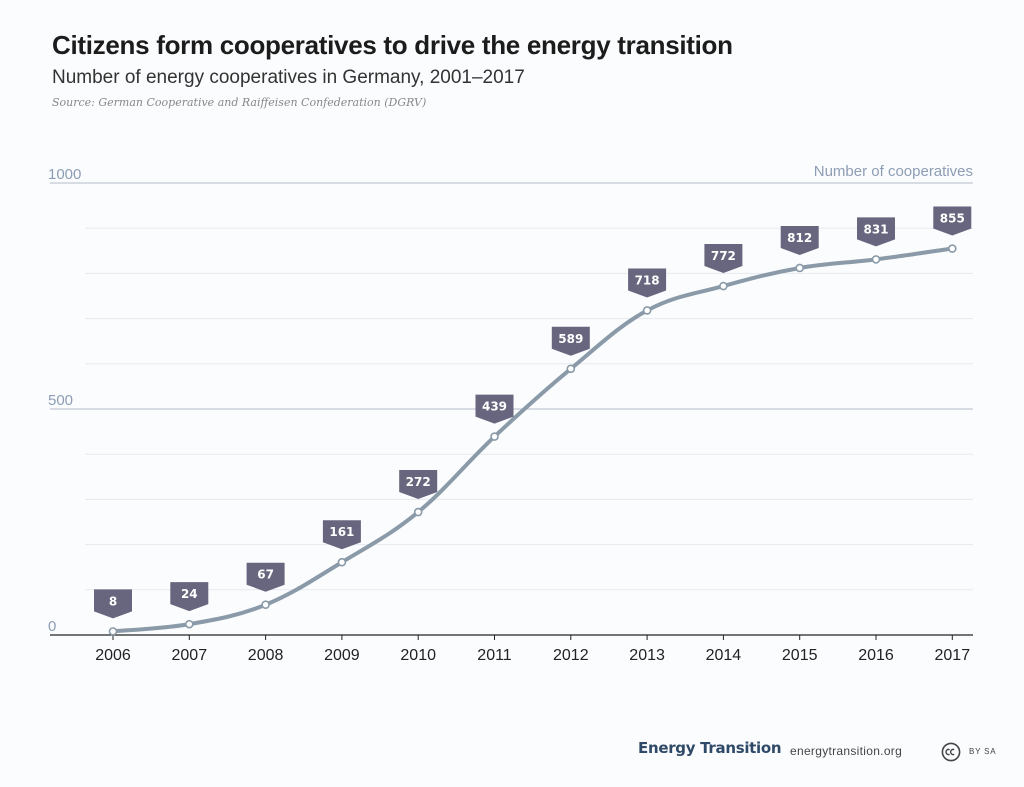 The image size is (1024, 787). I want to click on data-label: 772, so click(723, 256).